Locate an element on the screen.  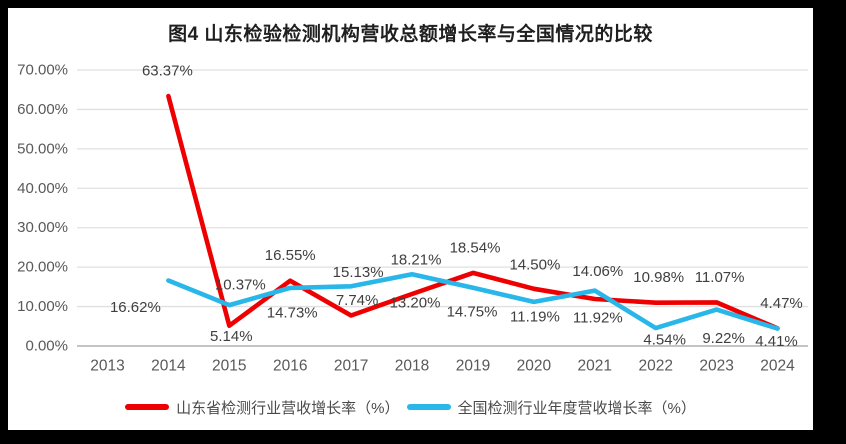
shandong-series-swatch-icon is located at coordinates (147, 407).